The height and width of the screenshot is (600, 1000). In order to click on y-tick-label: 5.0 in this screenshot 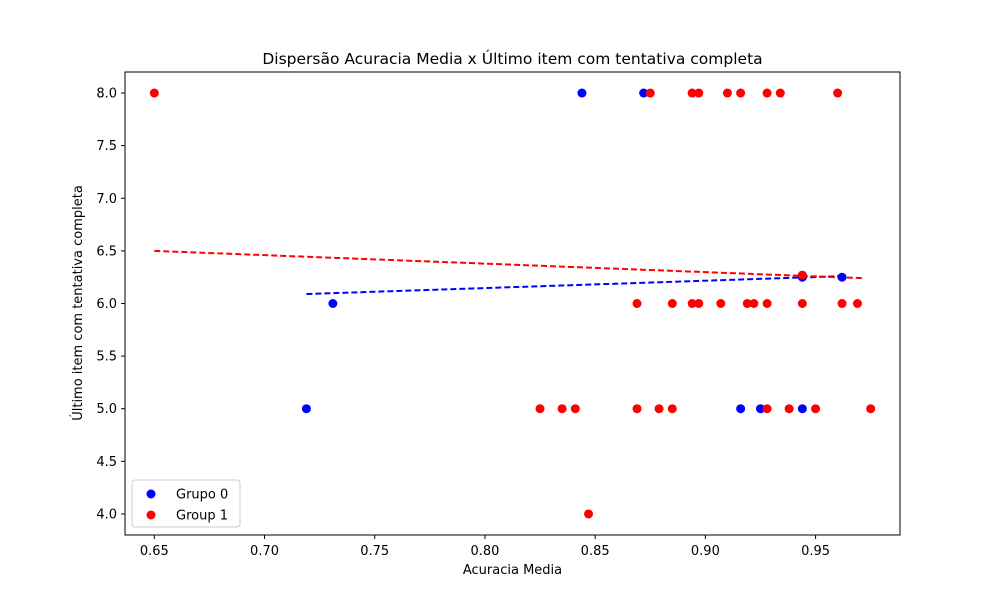, I will do `click(106, 409)`.